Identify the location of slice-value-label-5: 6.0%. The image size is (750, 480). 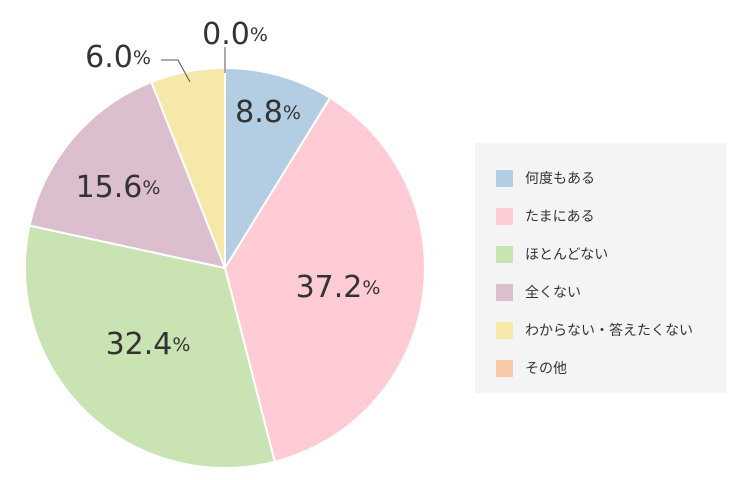
(118, 57).